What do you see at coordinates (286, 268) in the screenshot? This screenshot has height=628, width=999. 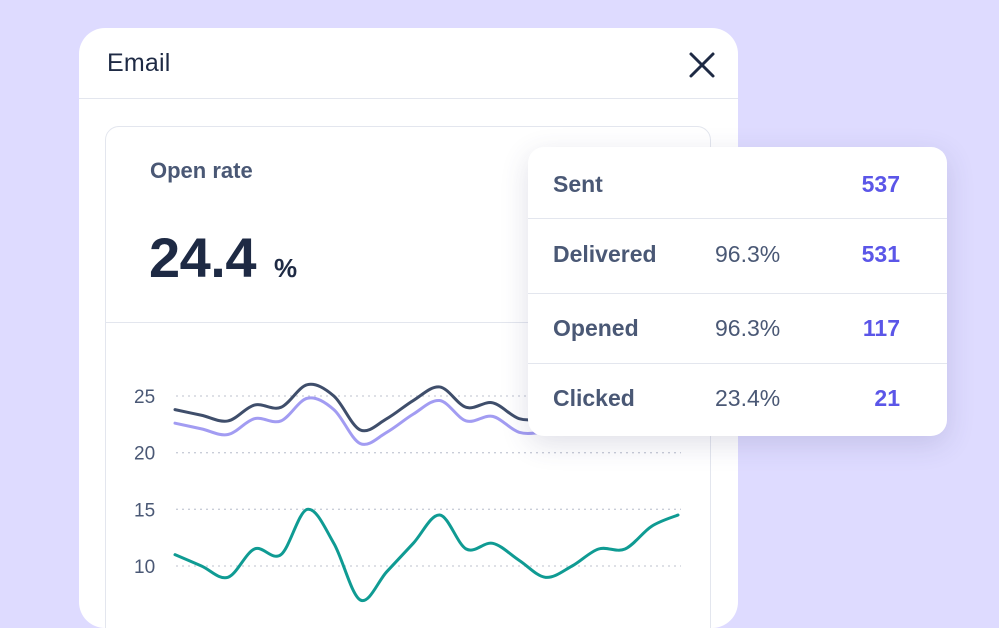 I see `metric-unit: %` at bounding box center [286, 268].